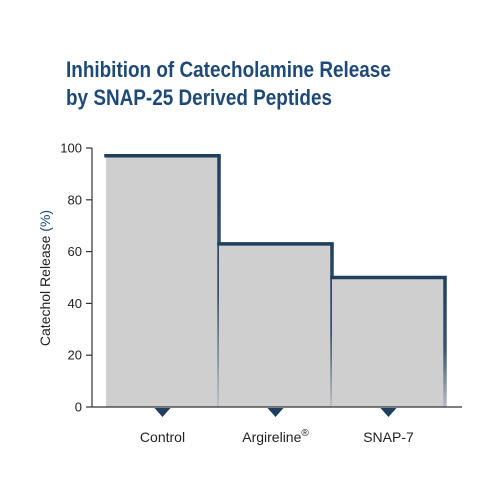  What do you see at coordinates (71, 148) in the screenshot?
I see `y-tick-label-100: 100` at bounding box center [71, 148].